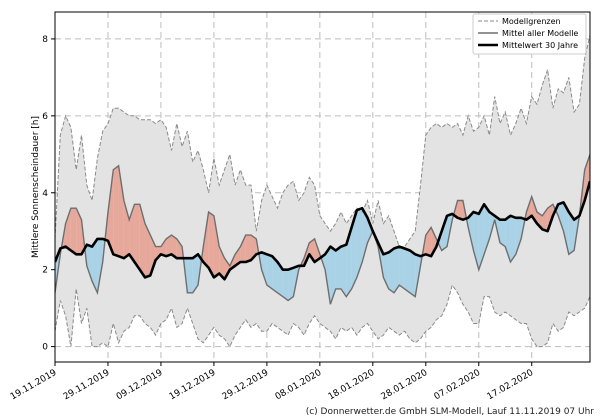 The image size is (600, 420). What do you see at coordinates (140, 385) in the screenshot?
I see `x-tick-label: 09.12.2019` at bounding box center [140, 385].